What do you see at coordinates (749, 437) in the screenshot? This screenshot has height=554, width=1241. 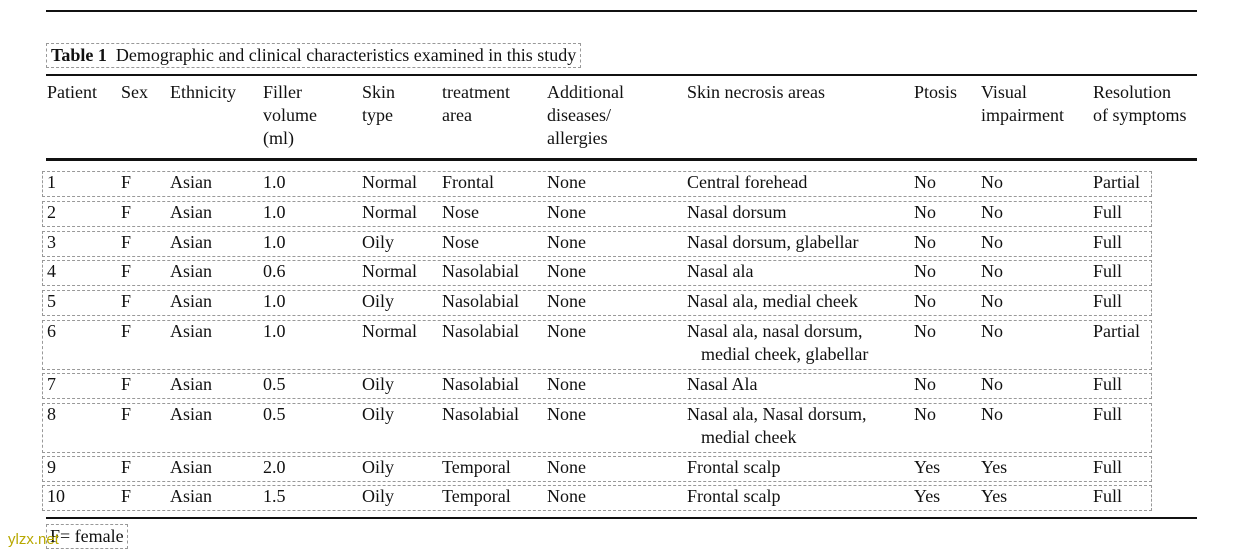 I see `cell: medial cheek` at bounding box center [749, 437].